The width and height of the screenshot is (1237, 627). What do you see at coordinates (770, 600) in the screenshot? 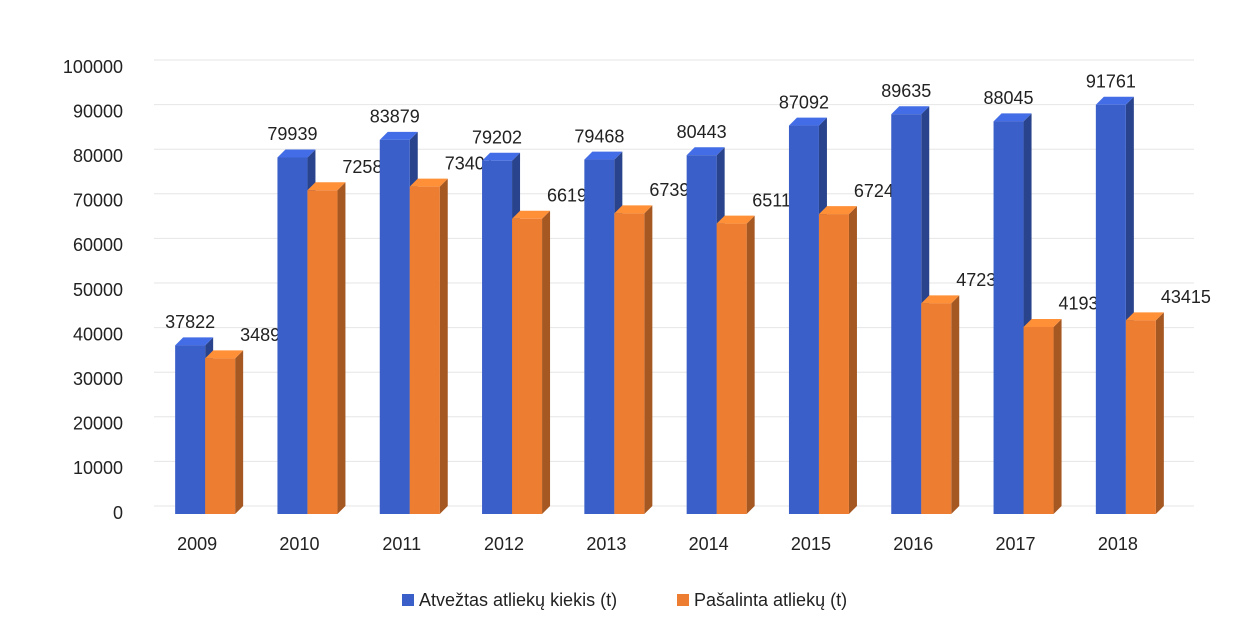
I see `legend-label: Pašalinta atliekų (t)` at bounding box center [770, 600].